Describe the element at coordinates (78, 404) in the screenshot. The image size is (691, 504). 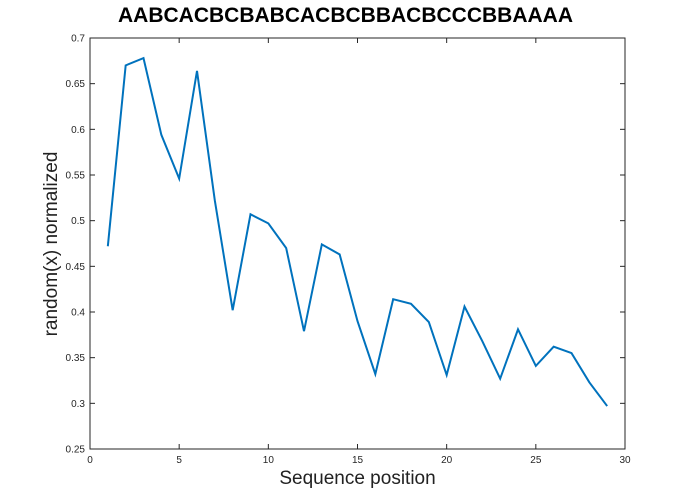
I see `y-tick-label: 0.3` at that location.